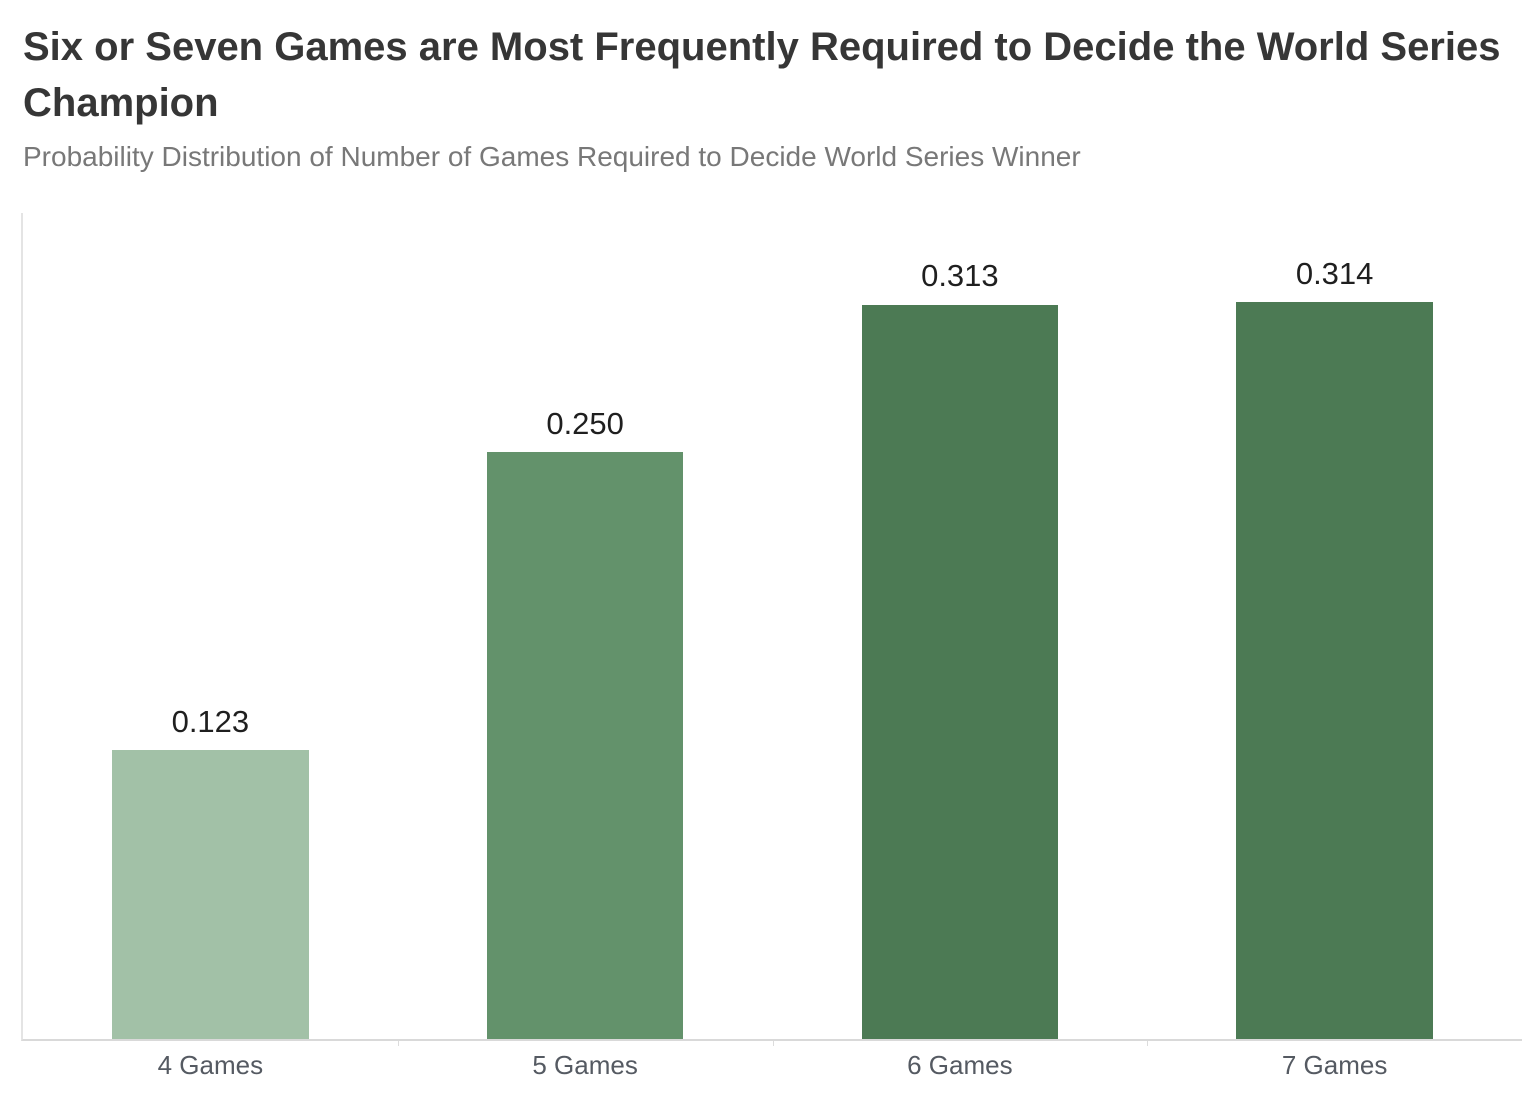 This screenshot has height=1115, width=1536. I want to click on bar-7-games, so click(1334, 670).